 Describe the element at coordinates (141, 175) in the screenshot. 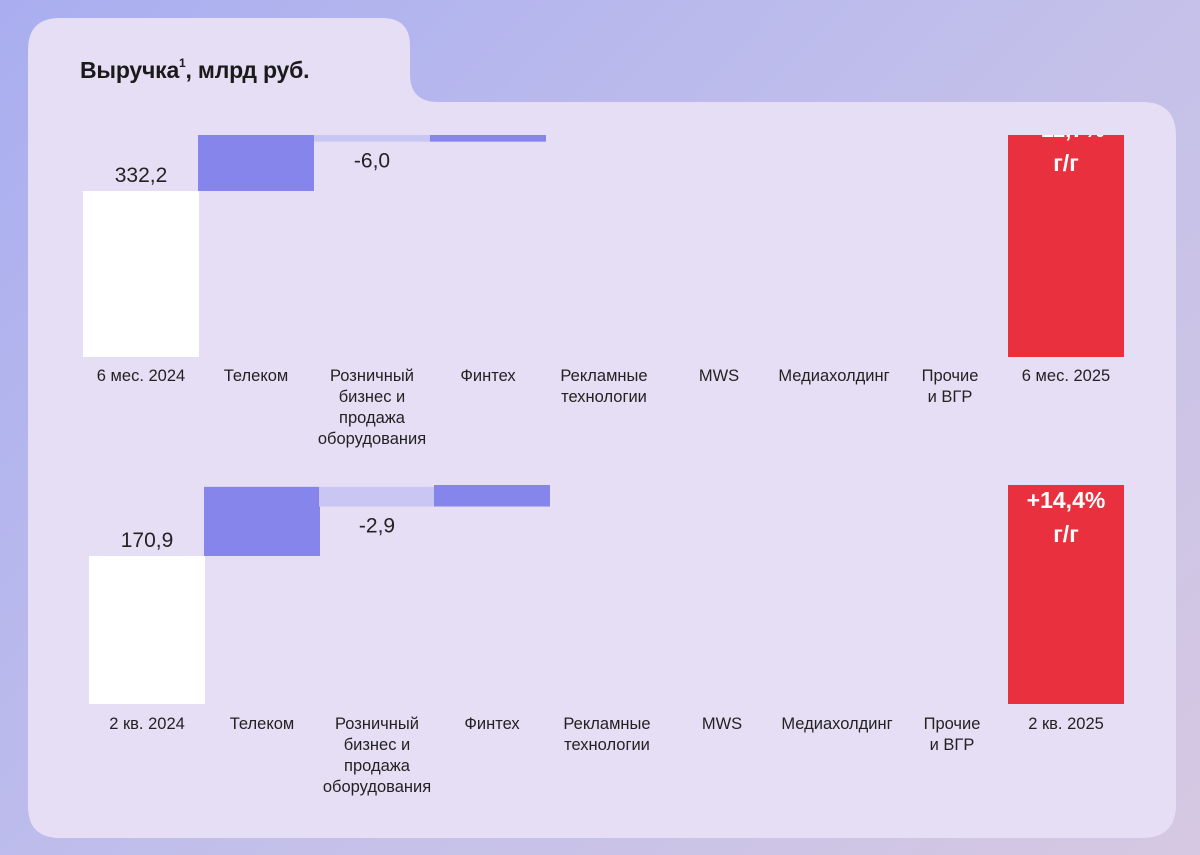

I see `value-label-0: 332,2` at that location.